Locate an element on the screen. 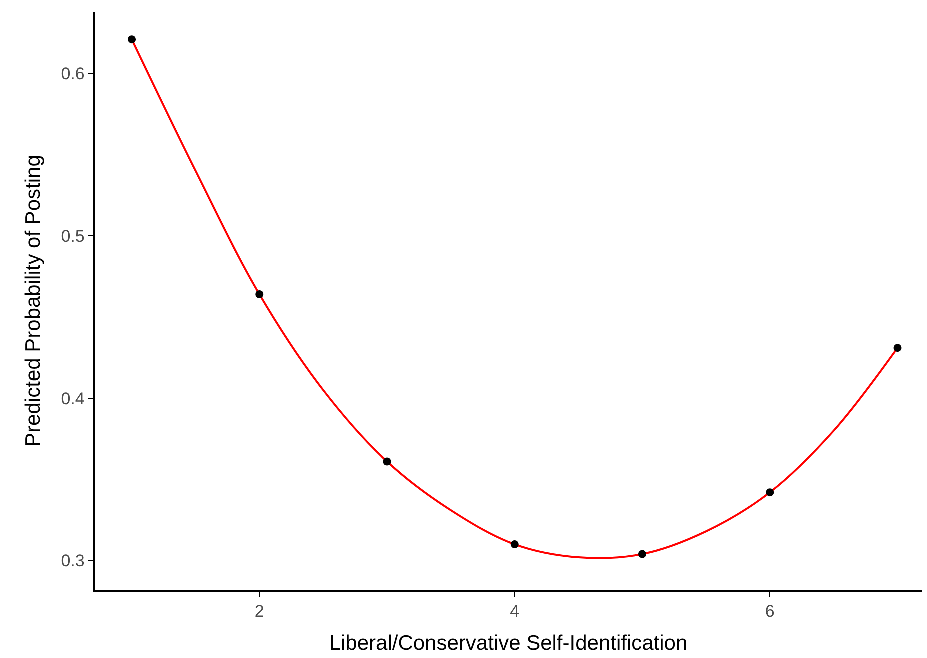 The height and width of the screenshot is (658, 927). x-tick-label: 6 is located at coordinates (770, 612).